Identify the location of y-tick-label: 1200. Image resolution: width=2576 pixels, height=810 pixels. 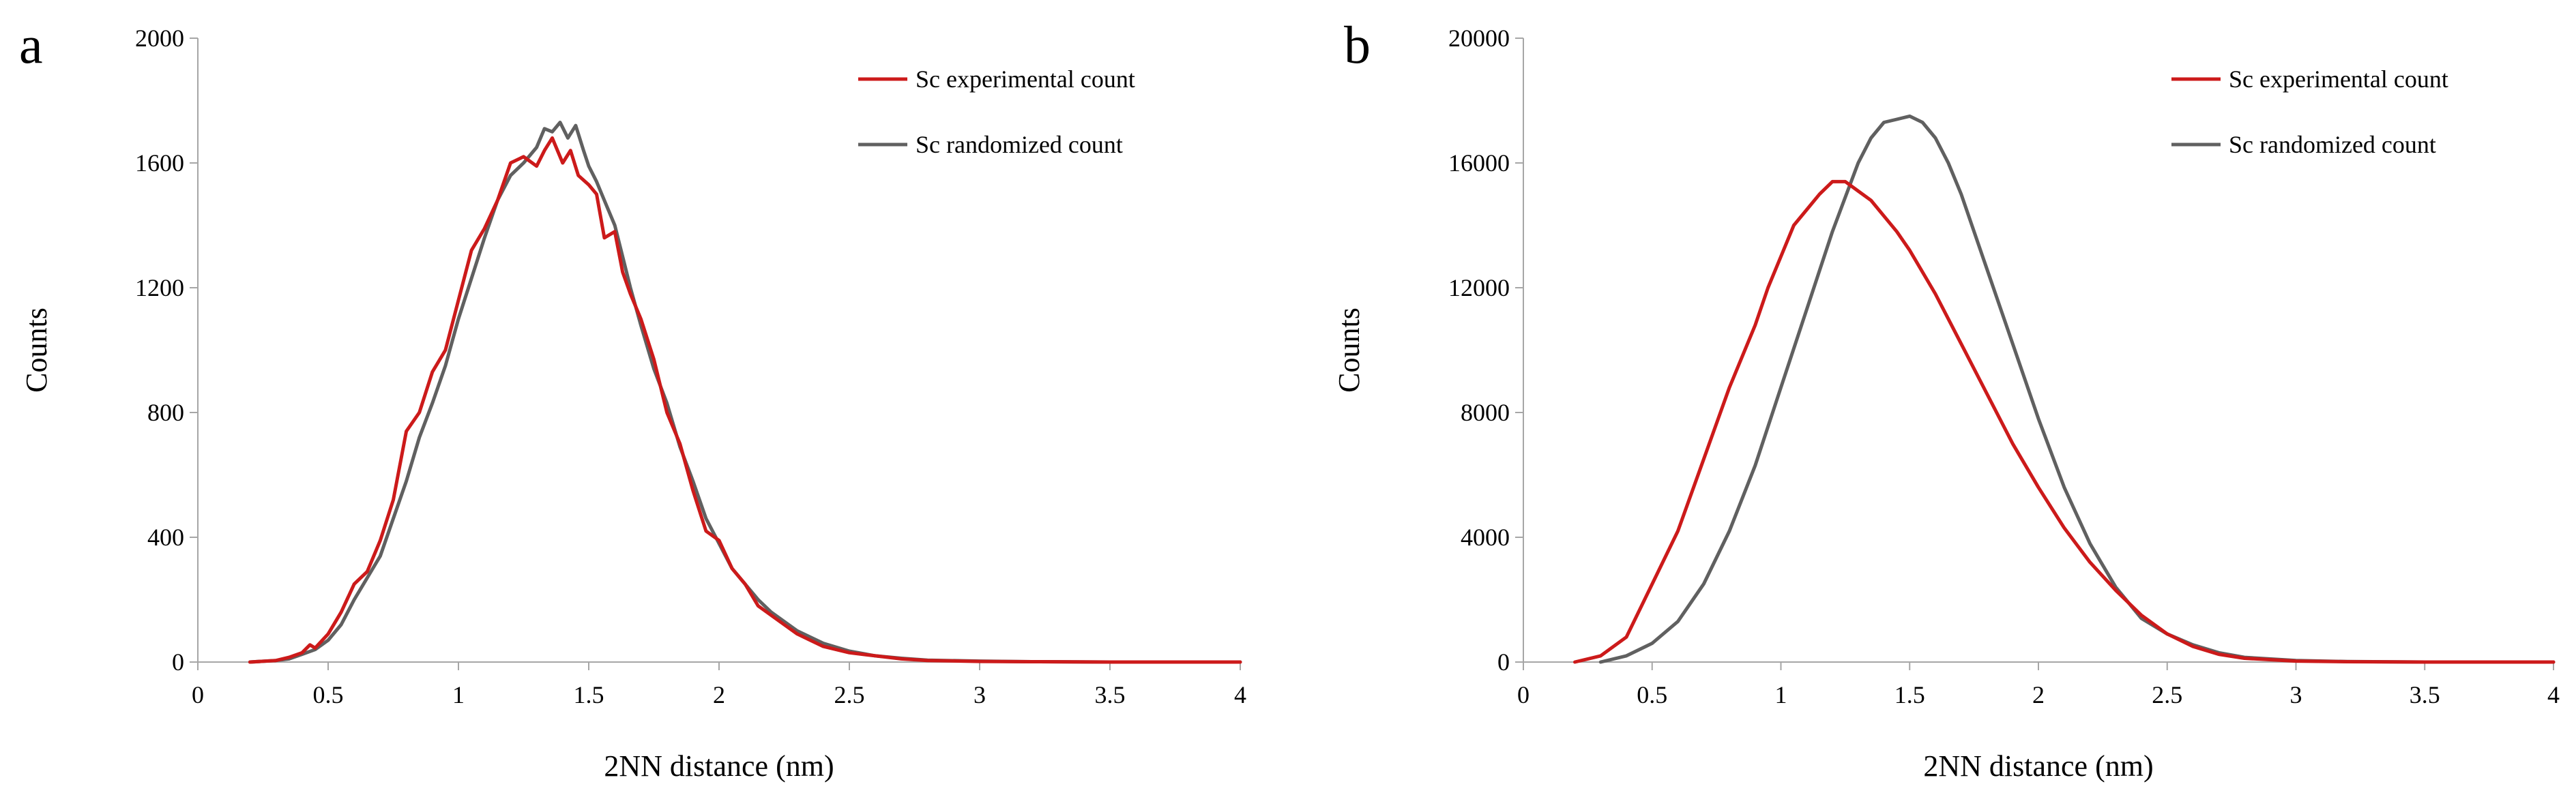
(159, 287).